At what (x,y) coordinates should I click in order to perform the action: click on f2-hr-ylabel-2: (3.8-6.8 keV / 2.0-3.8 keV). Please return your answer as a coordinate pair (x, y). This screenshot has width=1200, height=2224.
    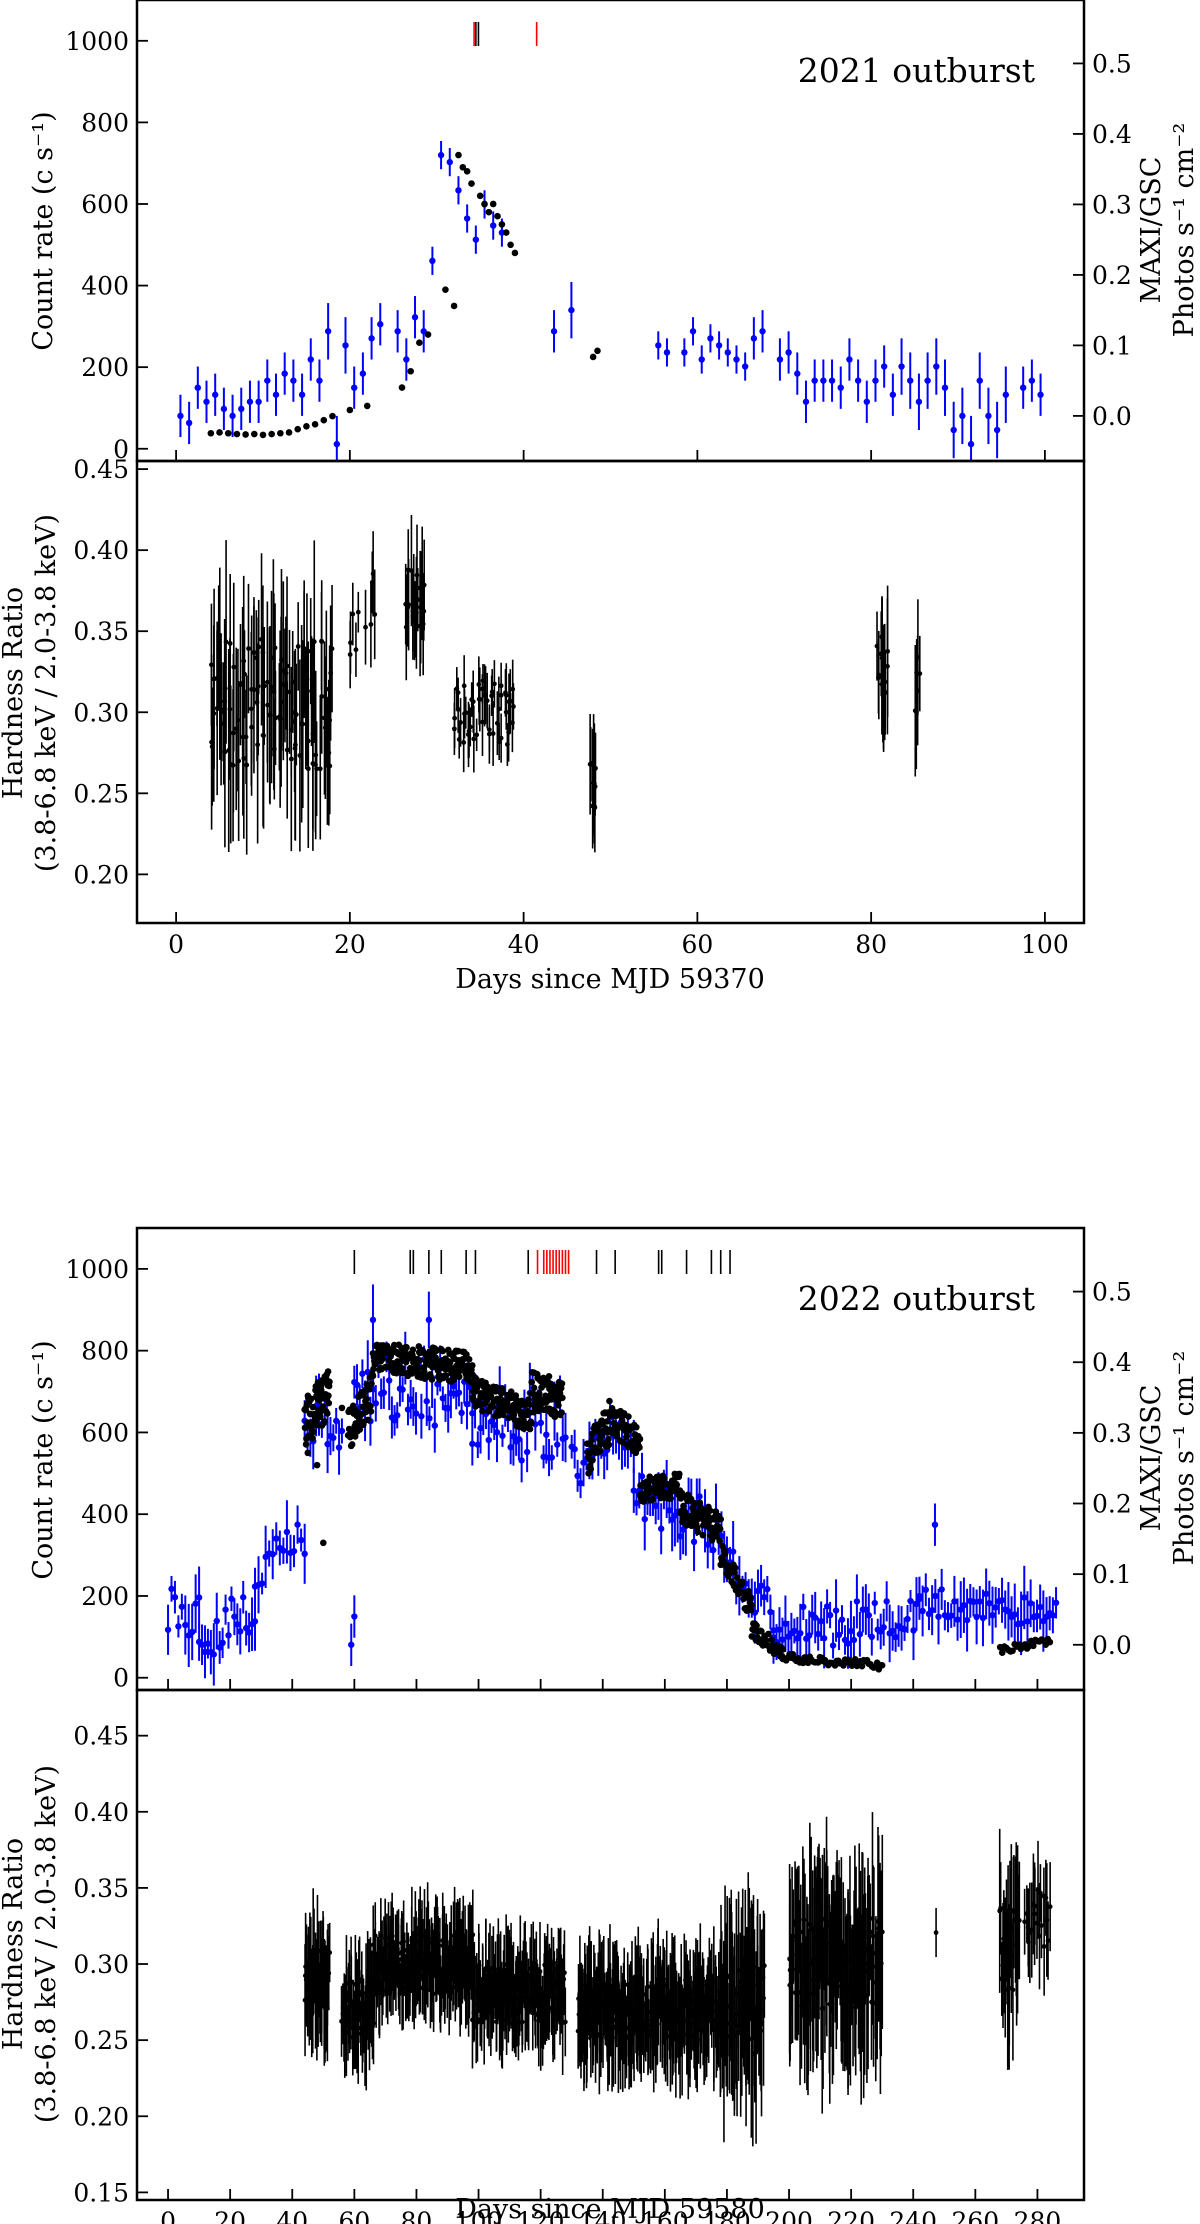
    Looking at the image, I should click on (46, 1944).